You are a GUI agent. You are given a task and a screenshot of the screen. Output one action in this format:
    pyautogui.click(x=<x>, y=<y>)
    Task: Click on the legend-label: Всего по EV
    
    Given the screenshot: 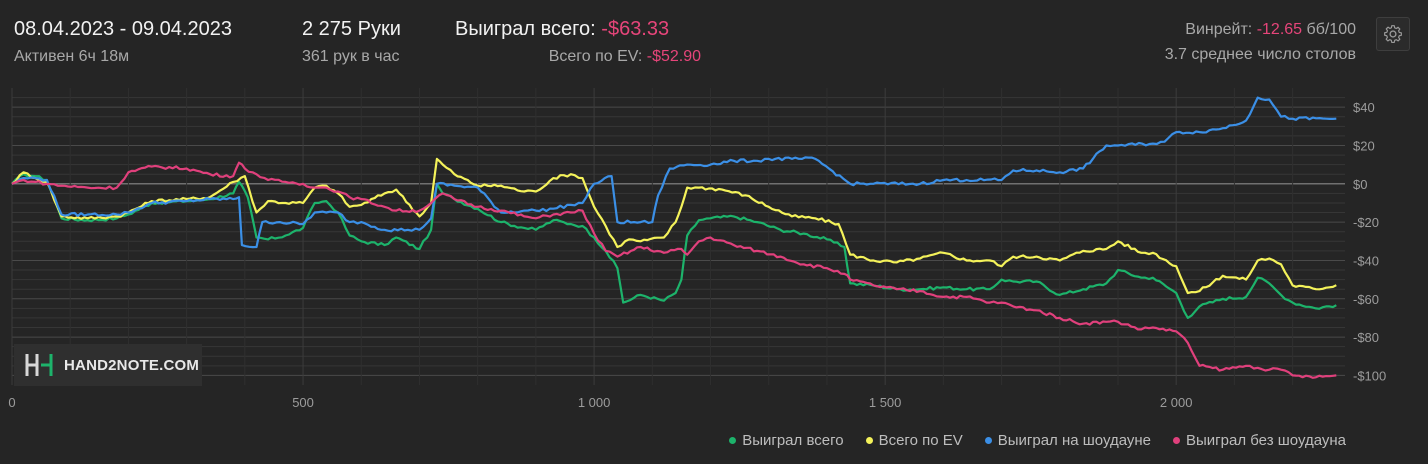 What is the action you would take?
    pyautogui.click(x=920, y=440)
    